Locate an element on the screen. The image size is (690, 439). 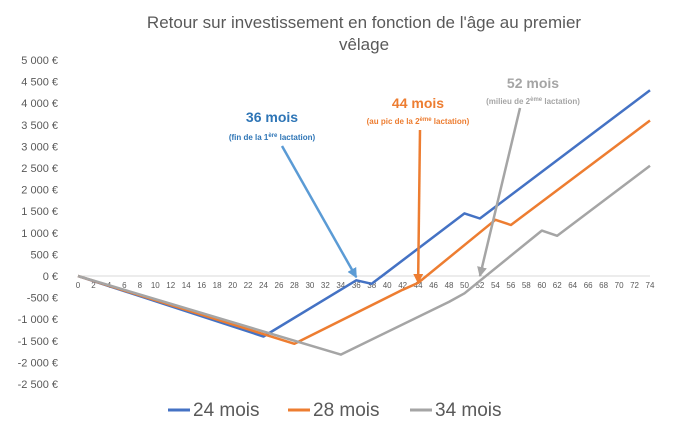
x-tick-label: 18 is located at coordinates (217, 285).